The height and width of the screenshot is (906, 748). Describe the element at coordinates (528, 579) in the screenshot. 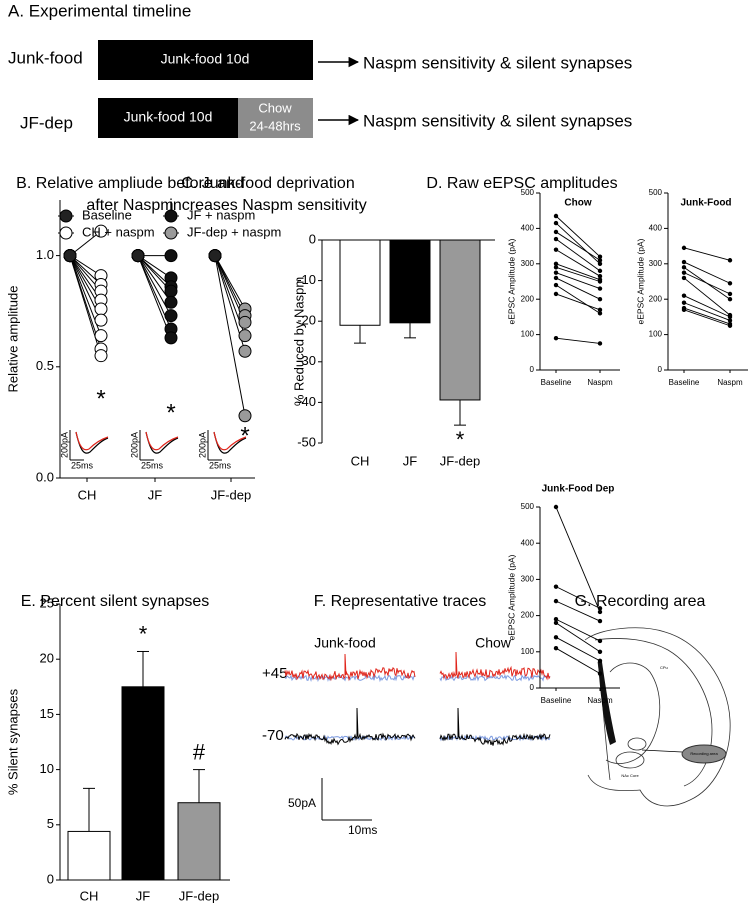

I see `y-tick-label: 300` at that location.